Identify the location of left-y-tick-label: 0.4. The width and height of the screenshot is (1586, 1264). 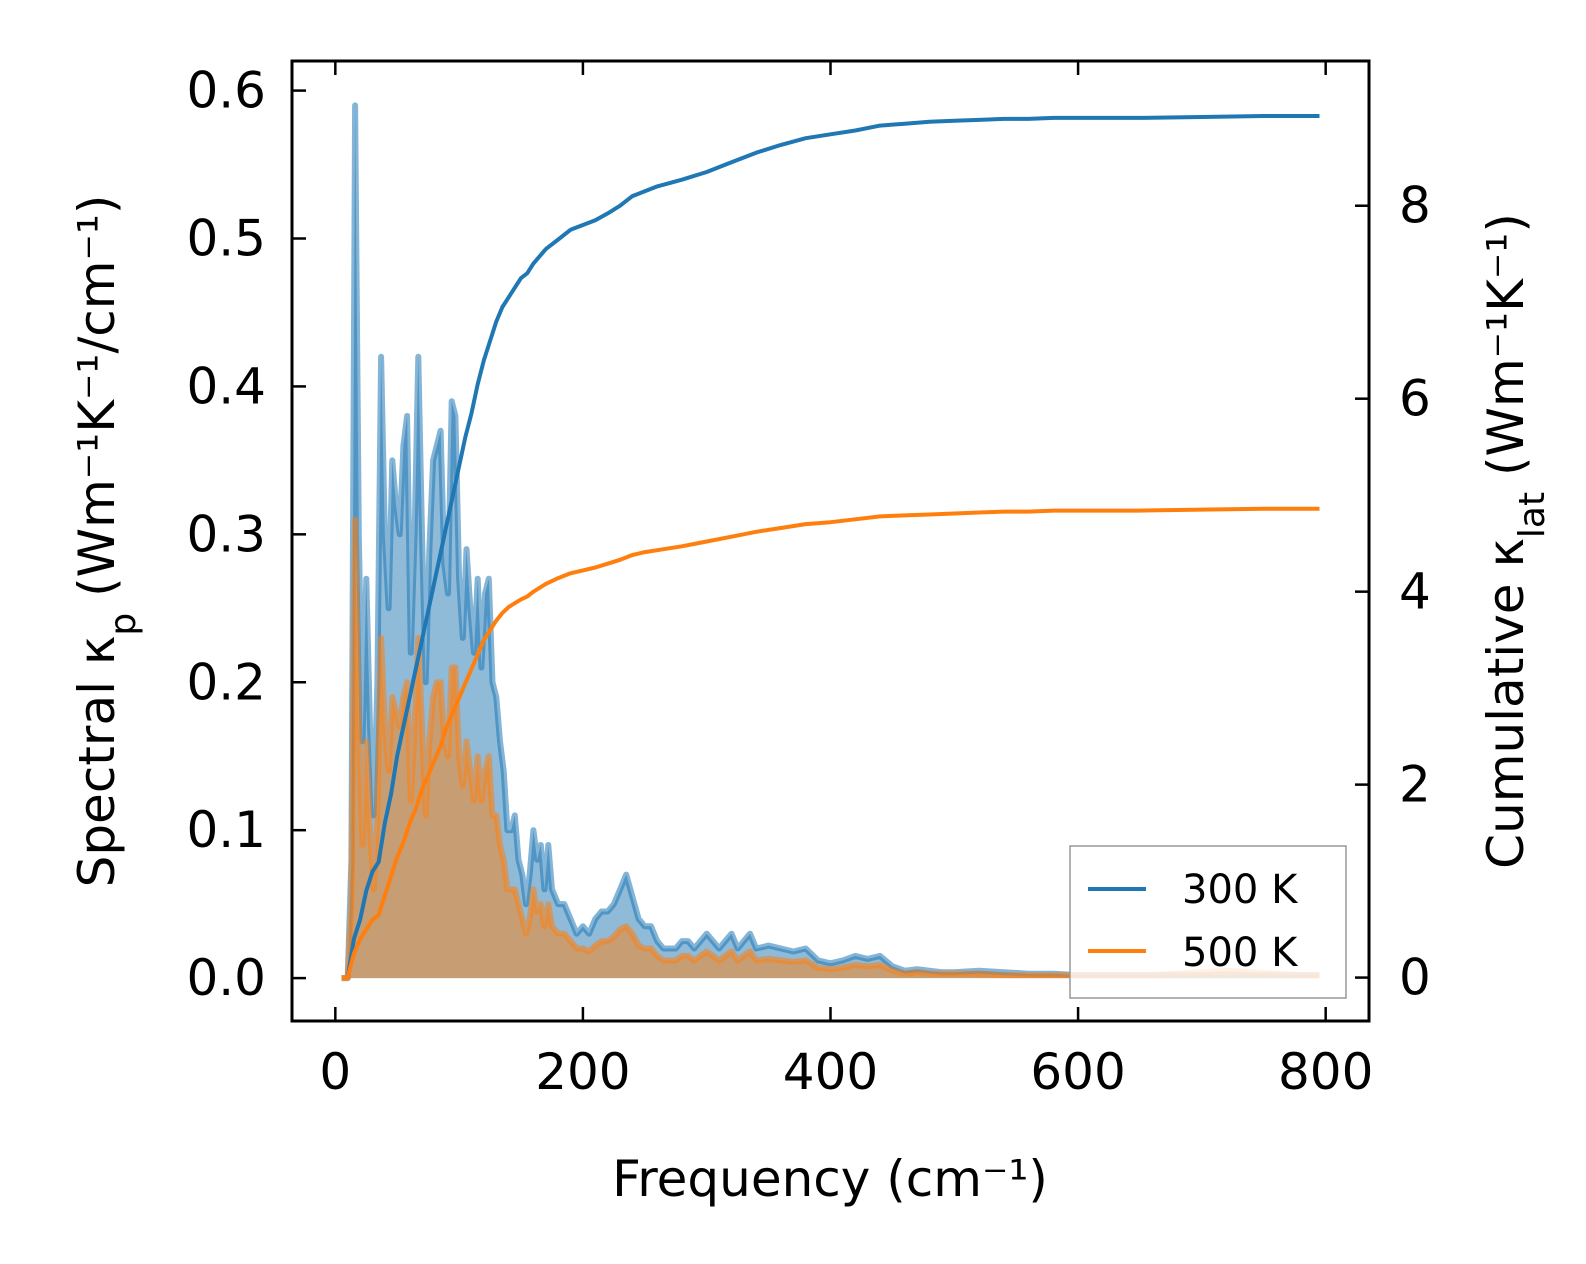
(226, 386).